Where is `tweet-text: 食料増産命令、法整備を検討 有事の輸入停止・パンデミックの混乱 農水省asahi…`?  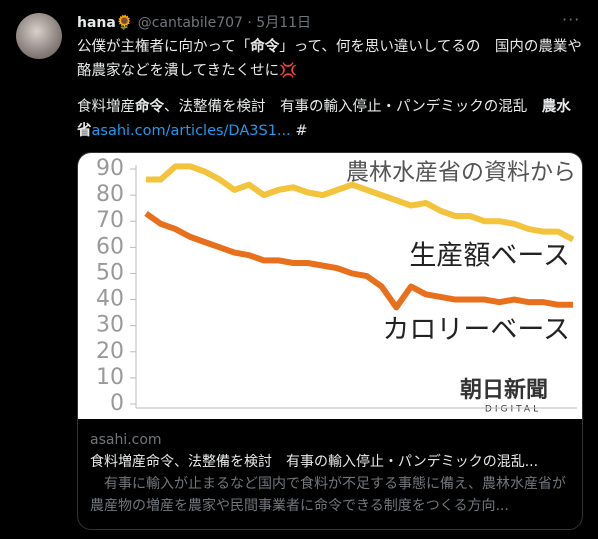
tweet-text: 食料増産命令、法整備を検討 有事の輸入停止・パンデミックの混乱 農水省asahi… is located at coordinates (331, 119).